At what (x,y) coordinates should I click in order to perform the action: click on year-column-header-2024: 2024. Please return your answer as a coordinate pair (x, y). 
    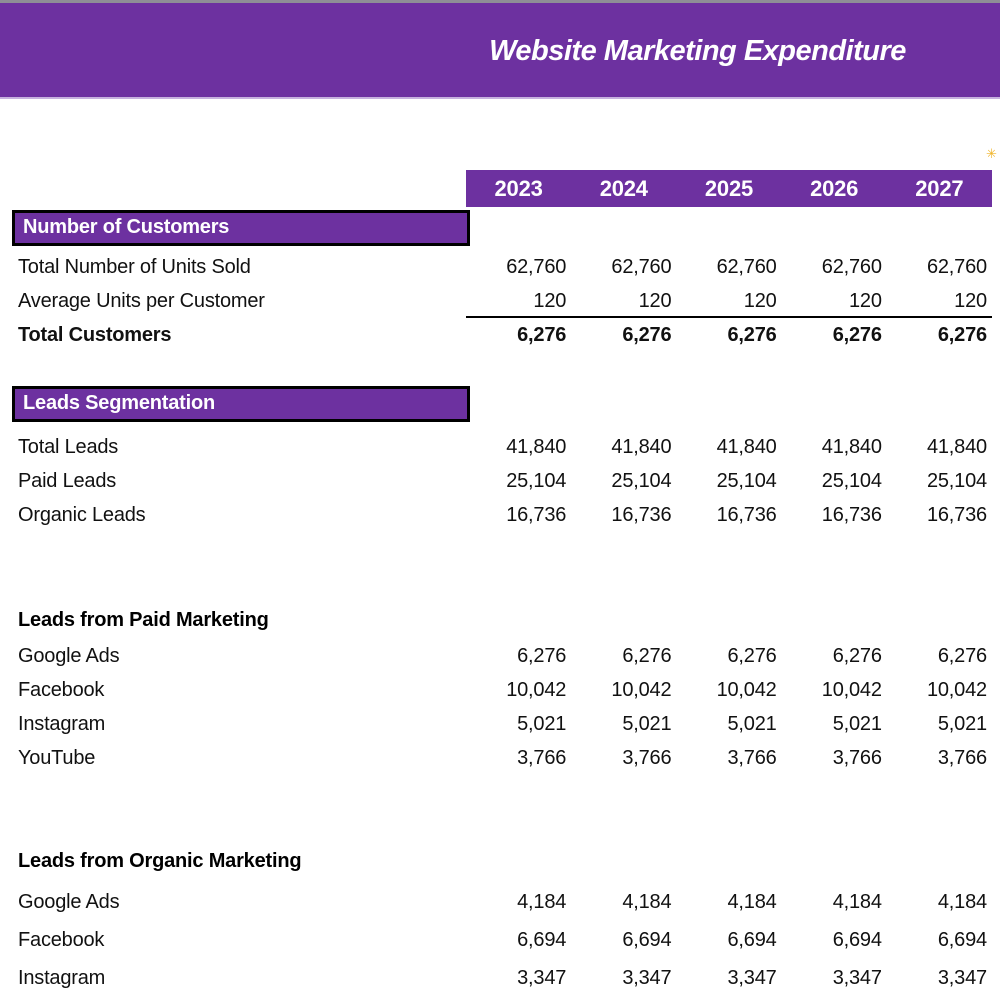
    Looking at the image, I should click on (623, 188).